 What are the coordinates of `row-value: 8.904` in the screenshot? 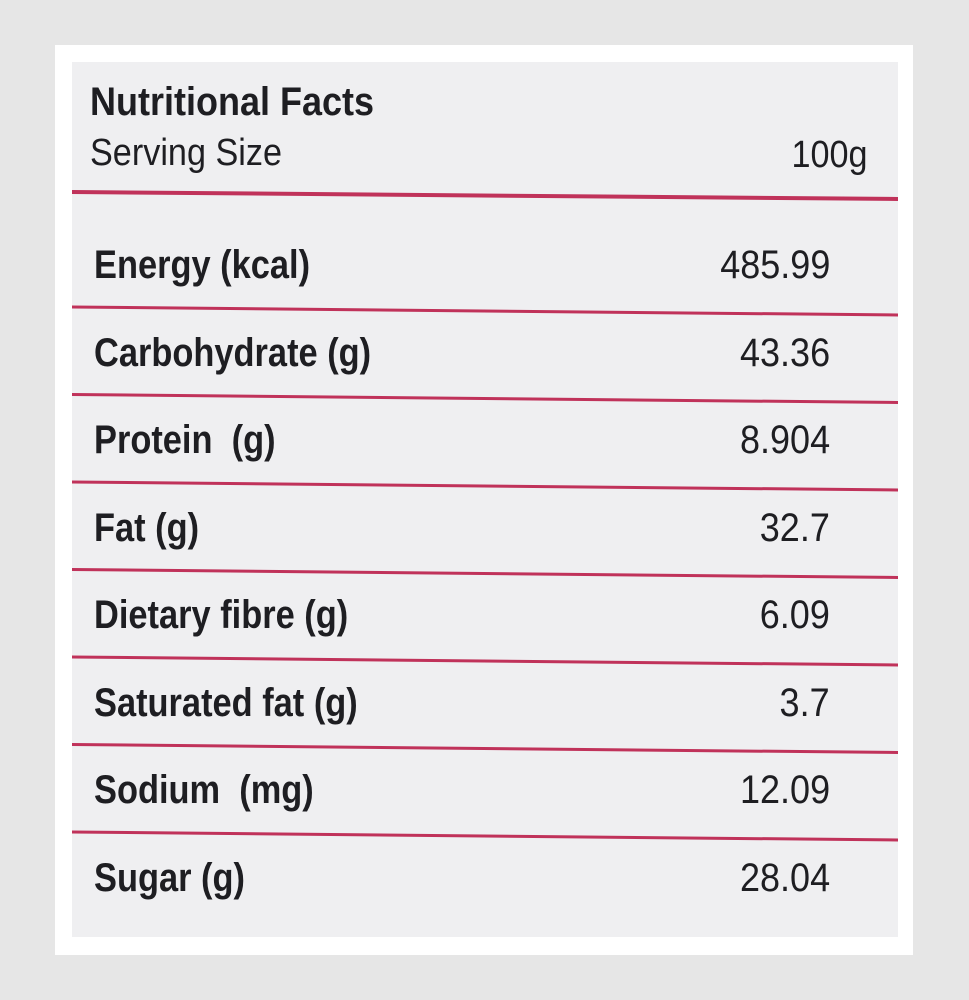 It's located at (784, 440).